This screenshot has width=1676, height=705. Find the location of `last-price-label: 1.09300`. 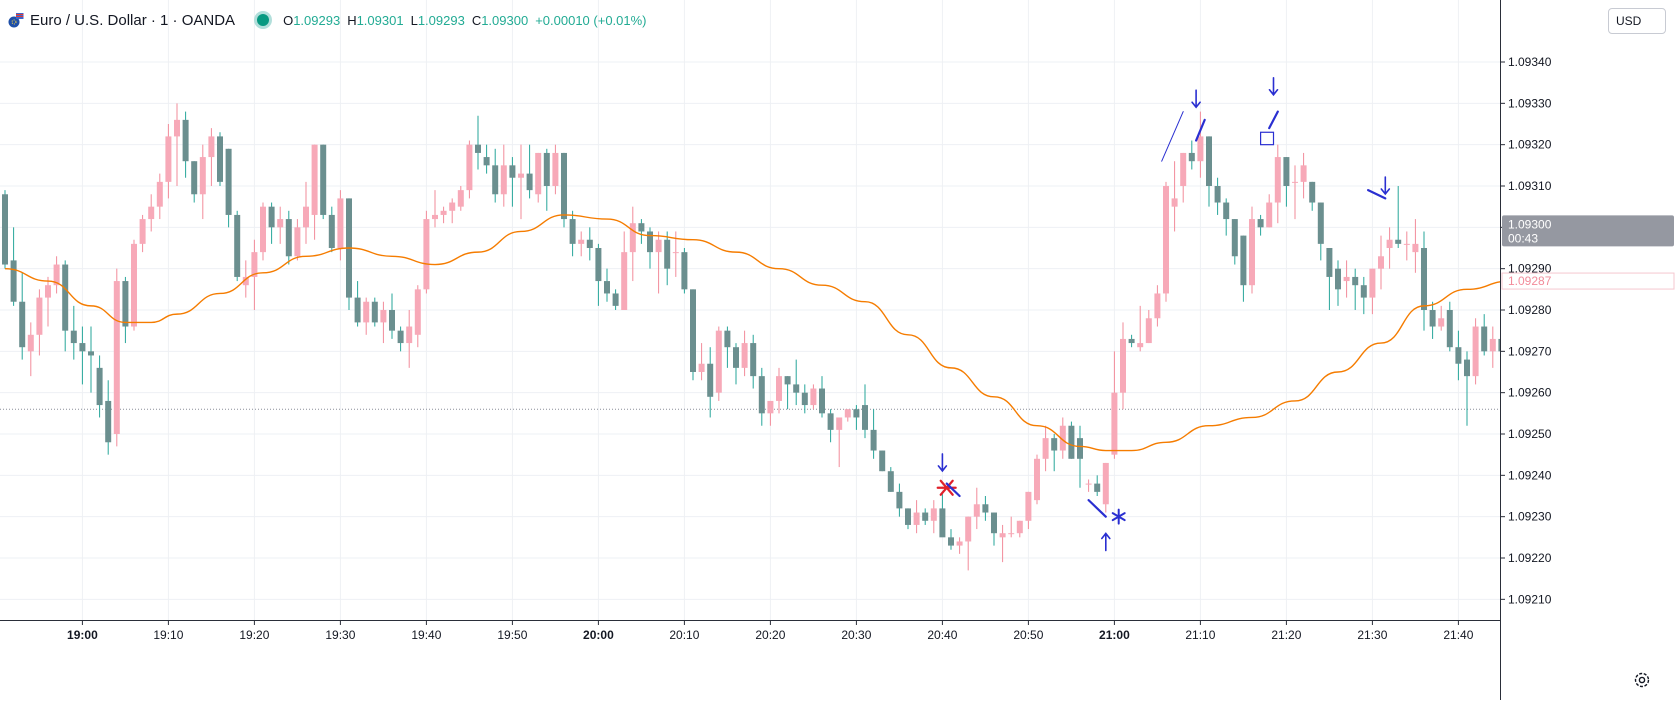

last-price-label: 1.09300 is located at coordinates (1530, 224).